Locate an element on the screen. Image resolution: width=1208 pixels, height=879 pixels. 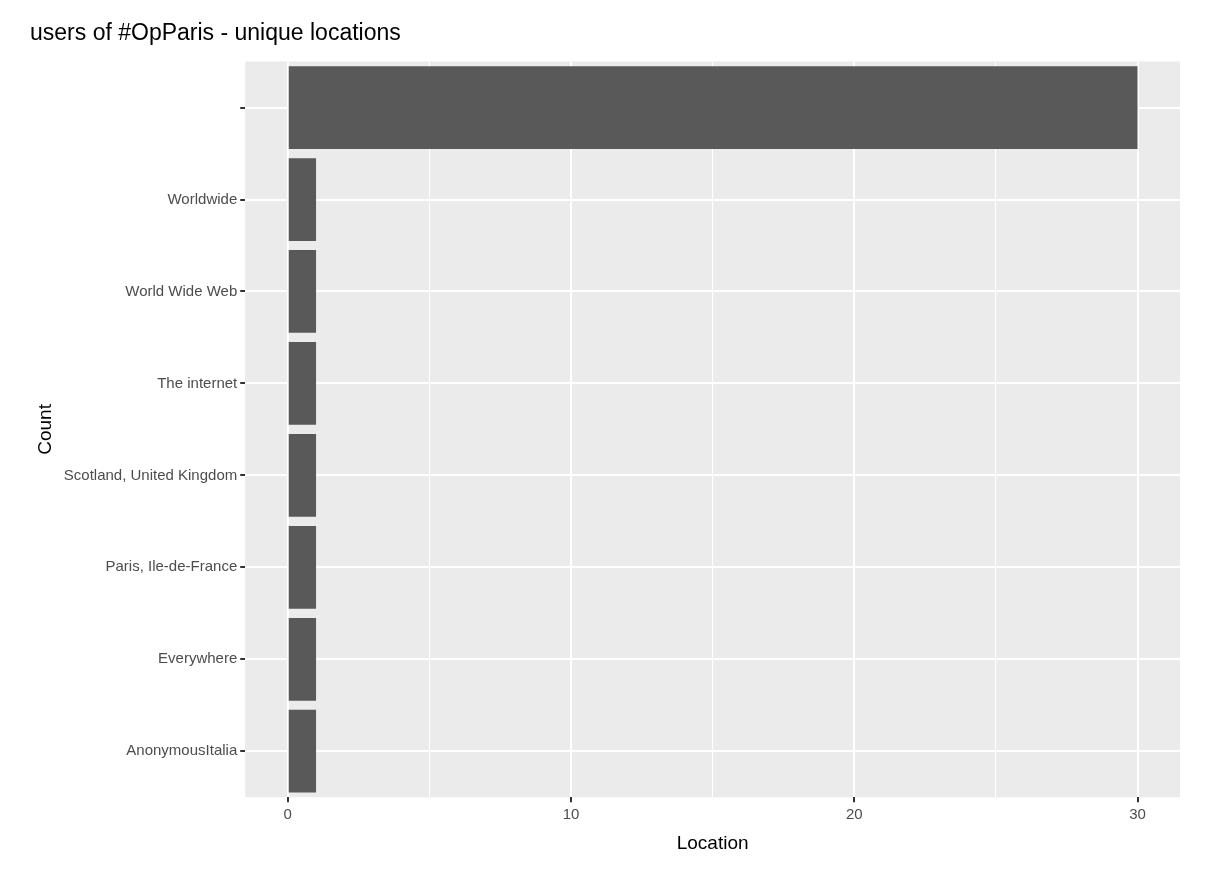
x-tick-label: 20 is located at coordinates (854, 814).